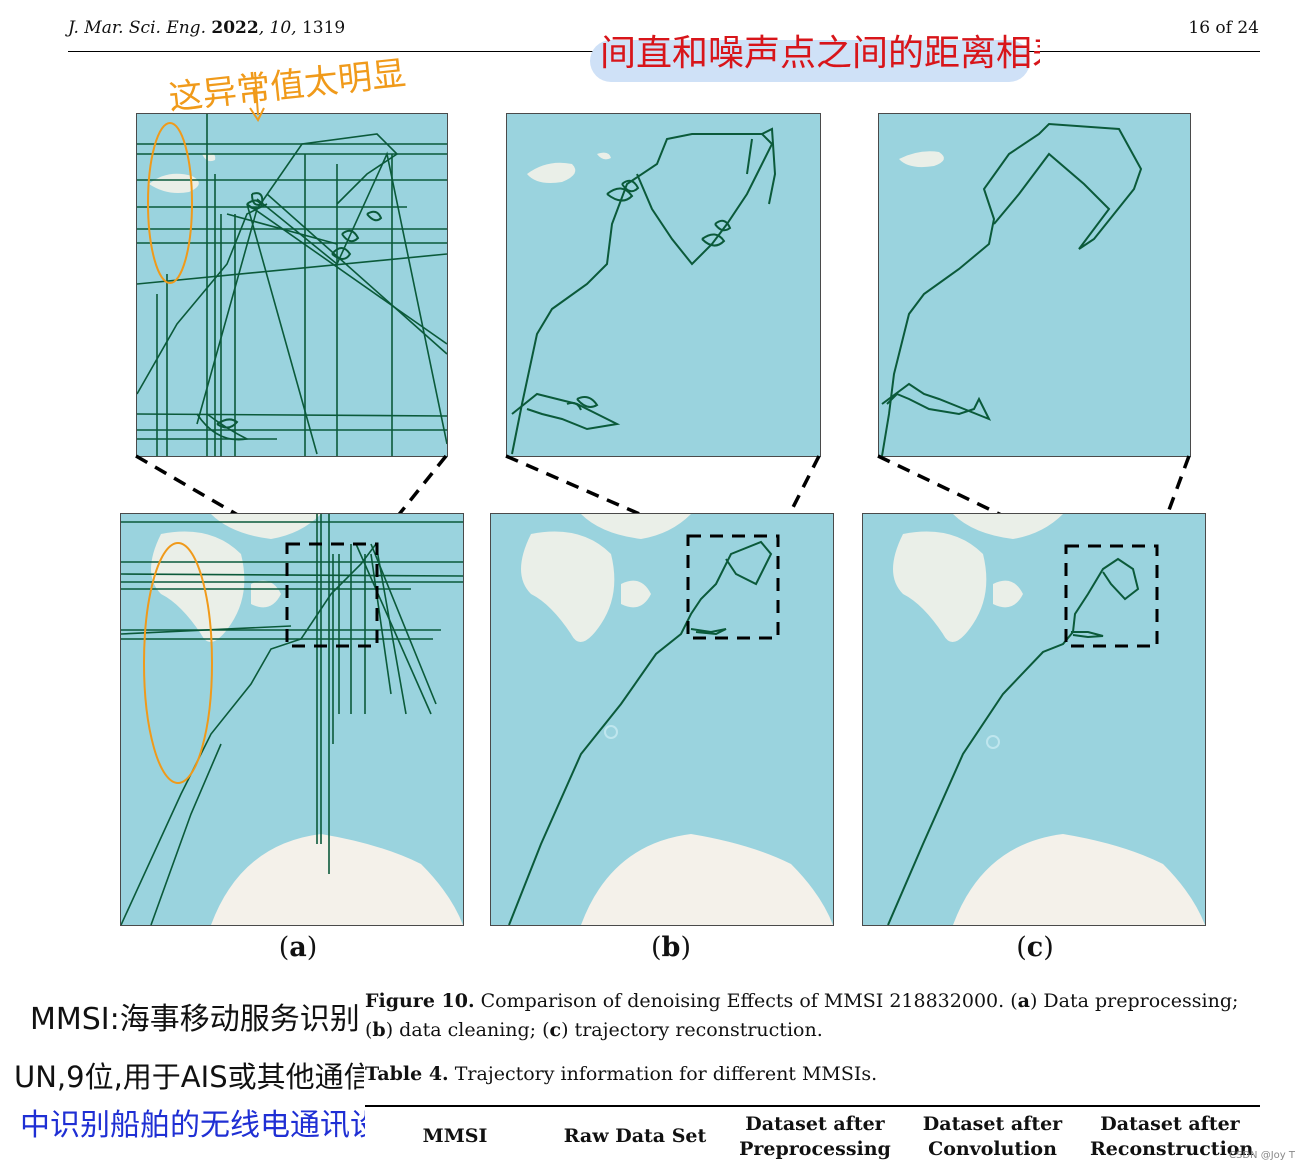  What do you see at coordinates (280, 28) in the screenshot?
I see `journal-volume: 10` at bounding box center [280, 28].